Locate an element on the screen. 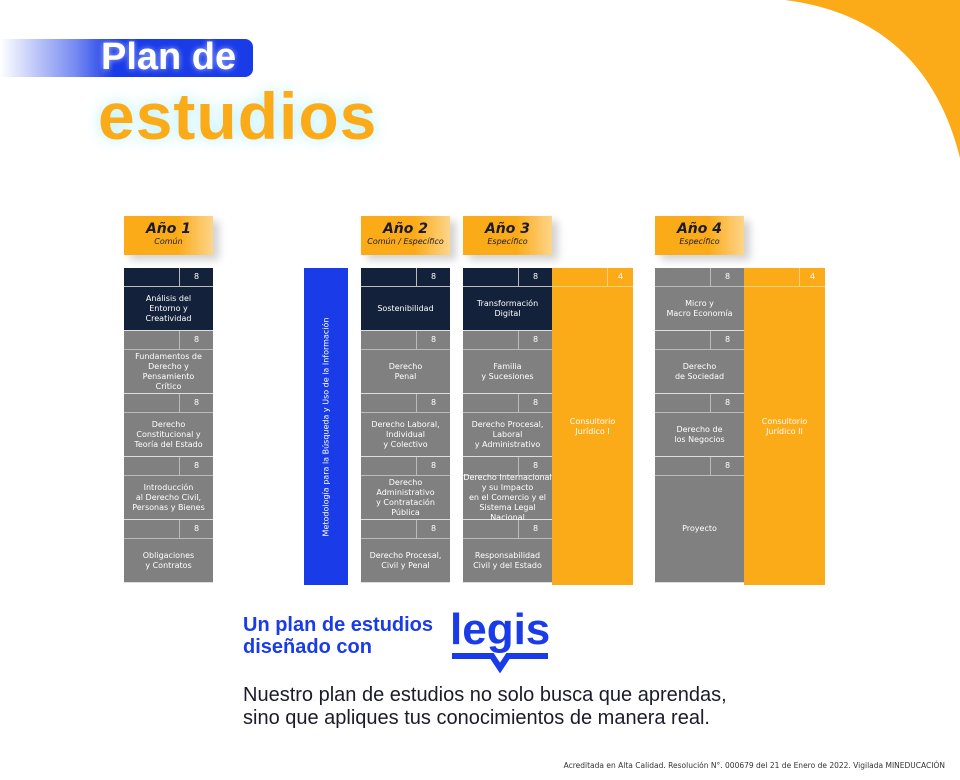 The height and width of the screenshot is (780, 960). year-subtitle: Común is located at coordinates (168, 241).